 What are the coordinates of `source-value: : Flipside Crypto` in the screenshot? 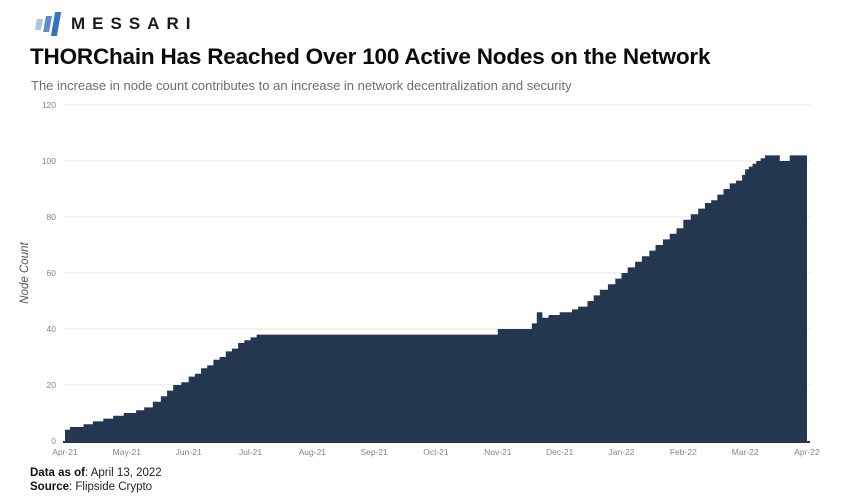 It's located at (111, 486).